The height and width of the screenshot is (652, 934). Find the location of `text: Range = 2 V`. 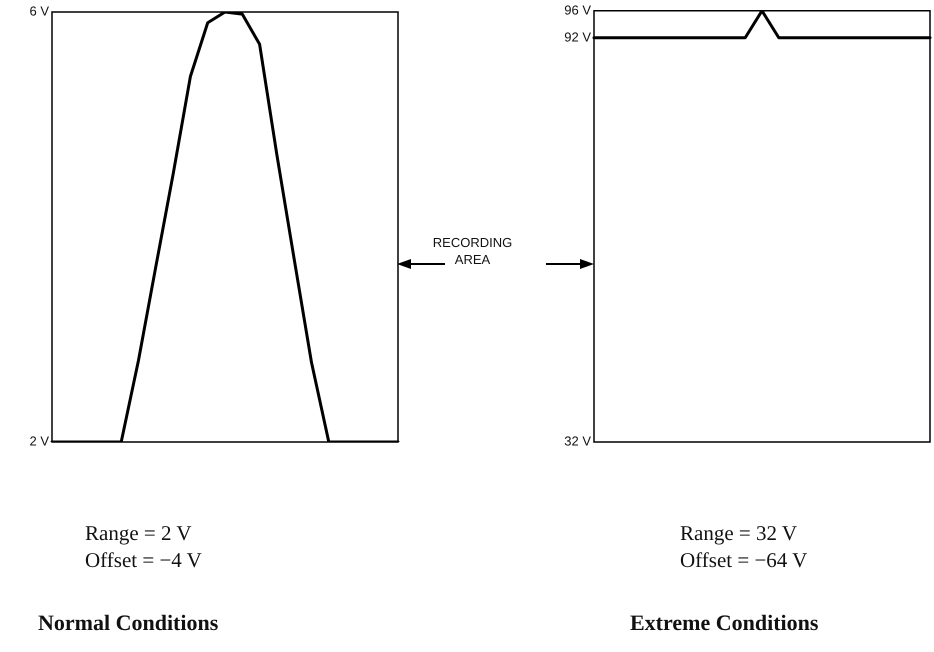

text: Range = 2 V is located at coordinates (138, 533).